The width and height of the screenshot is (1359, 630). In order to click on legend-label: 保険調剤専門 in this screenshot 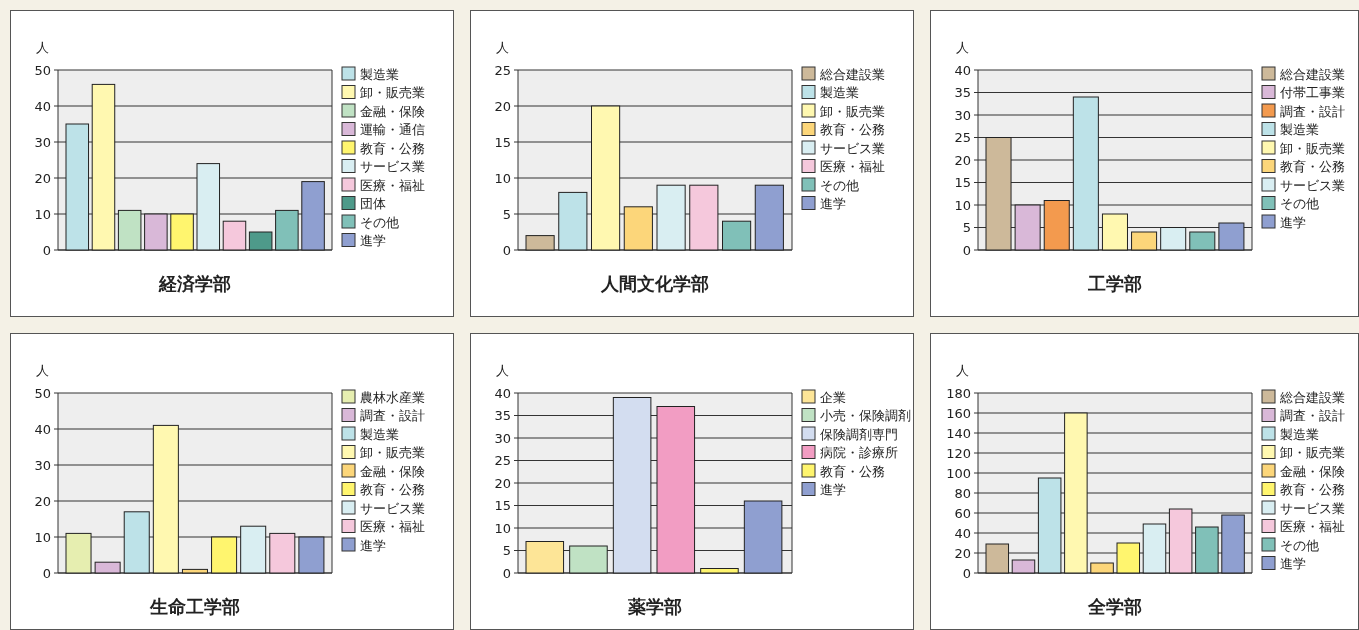, I will do `click(859, 434)`.